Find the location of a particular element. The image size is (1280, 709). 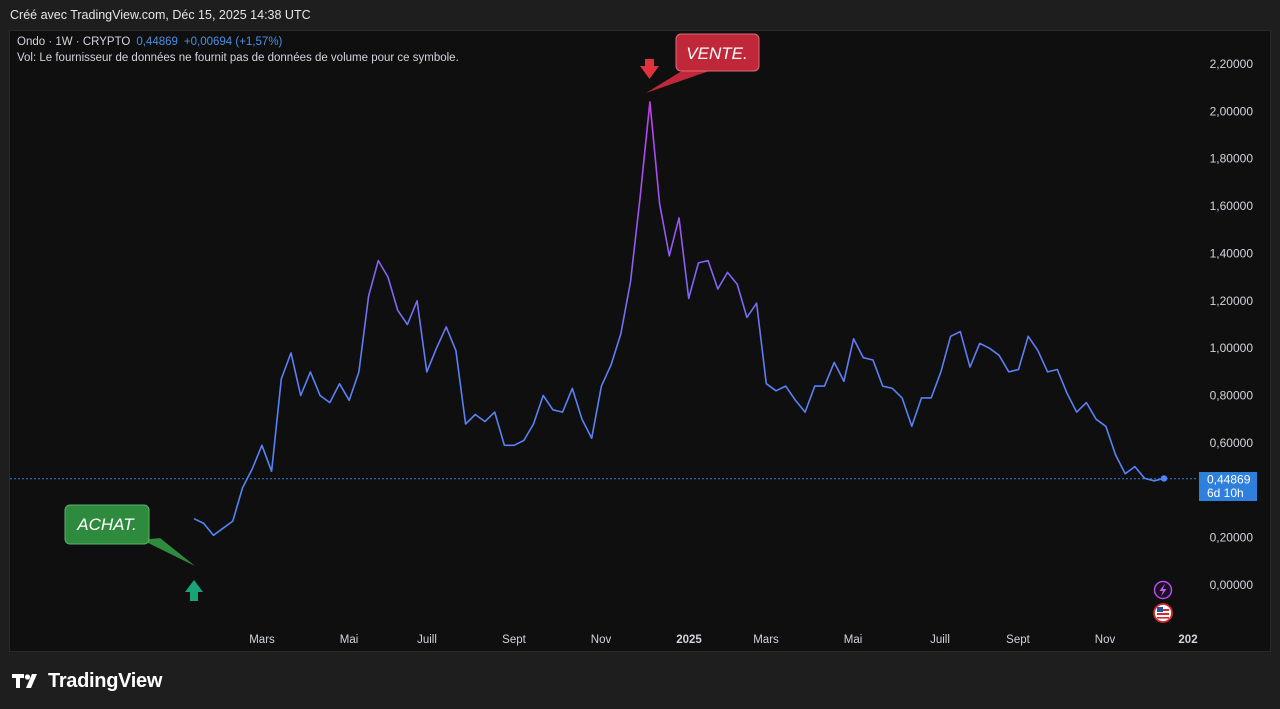

buy-annotation: ACHAT. is located at coordinates (129, 535).